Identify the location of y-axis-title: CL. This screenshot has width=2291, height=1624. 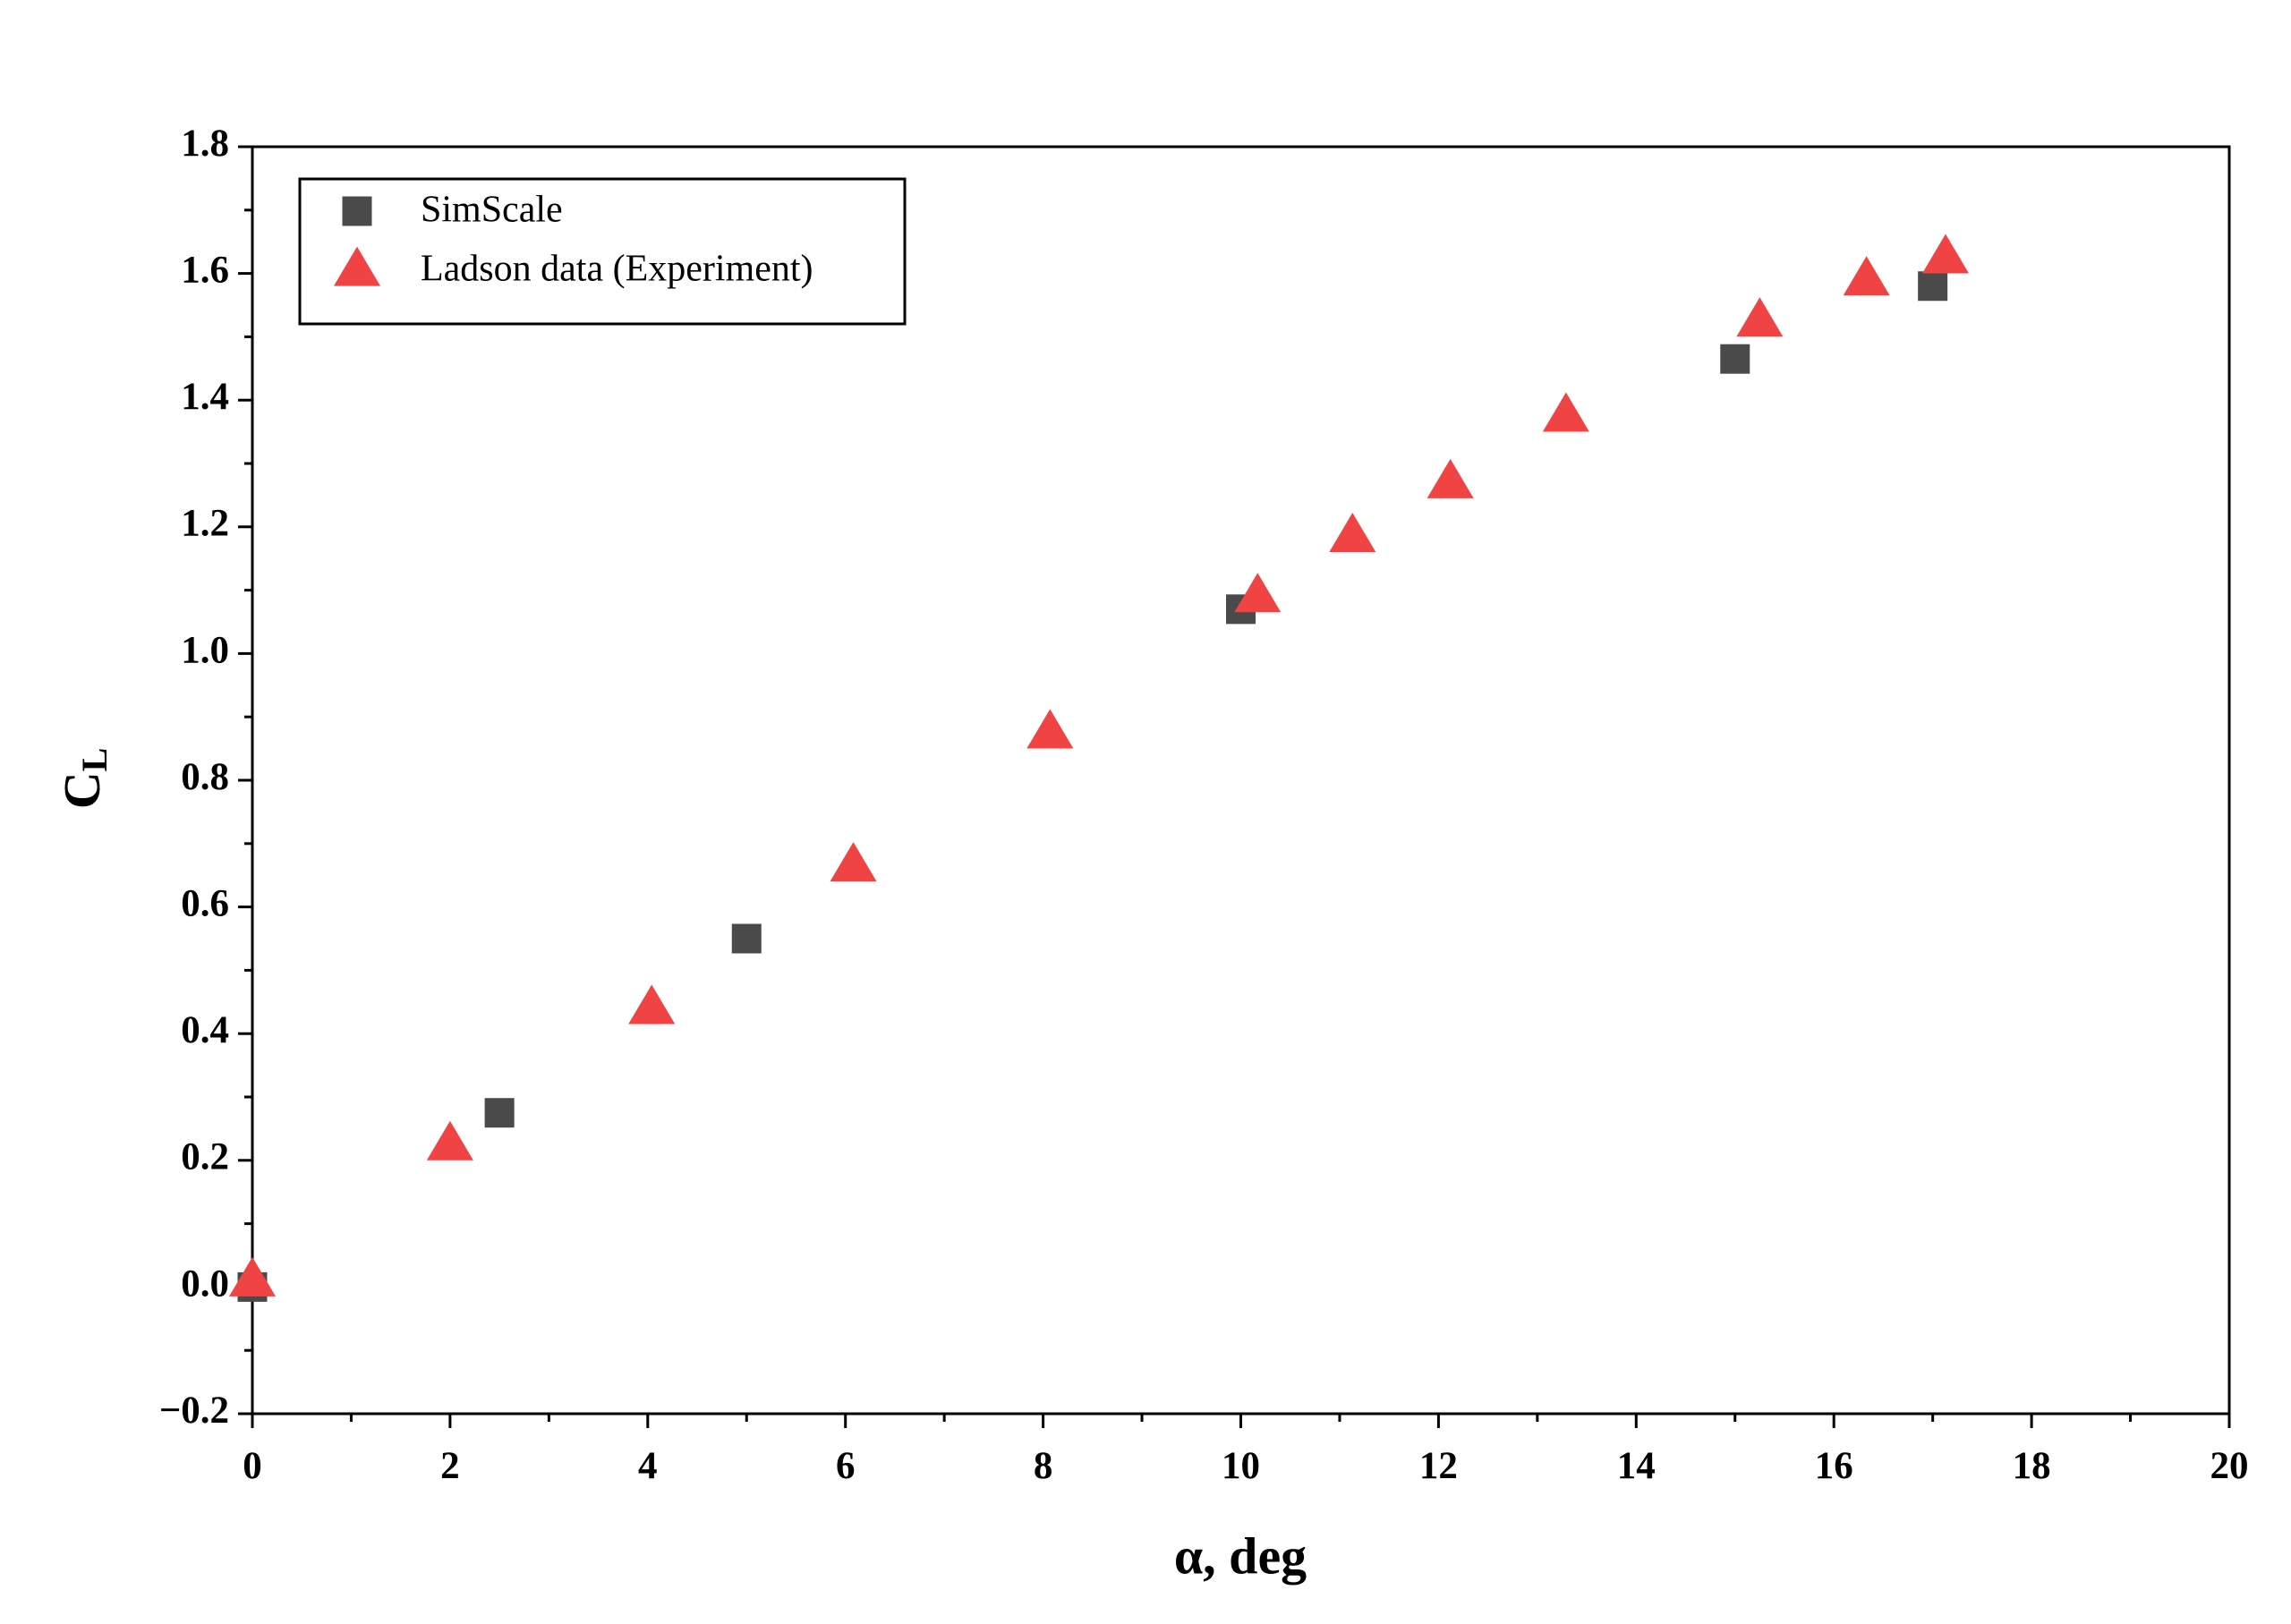
(84, 779).